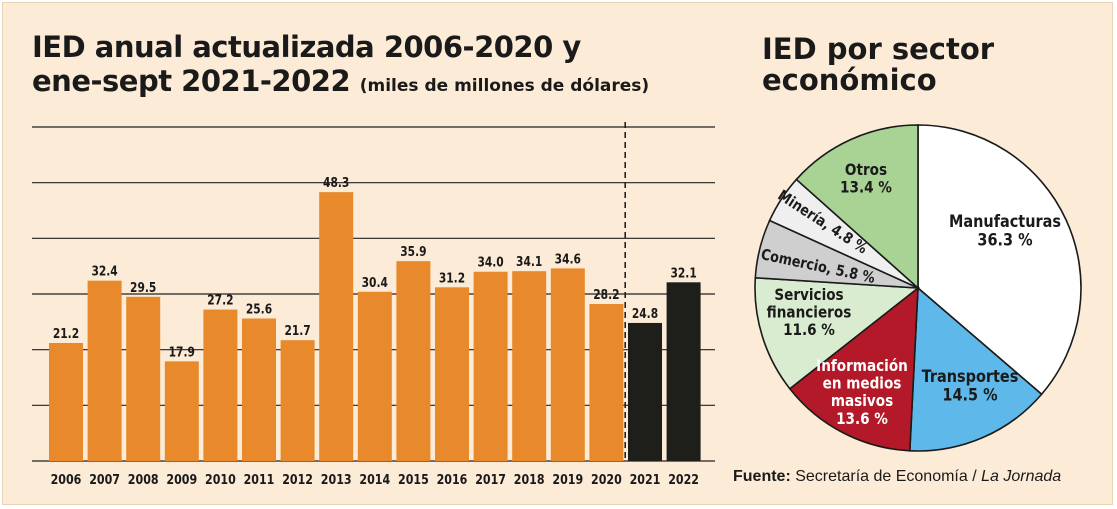 The height and width of the screenshot is (509, 1117). I want to click on x-tick-label: 2015, so click(413, 479).